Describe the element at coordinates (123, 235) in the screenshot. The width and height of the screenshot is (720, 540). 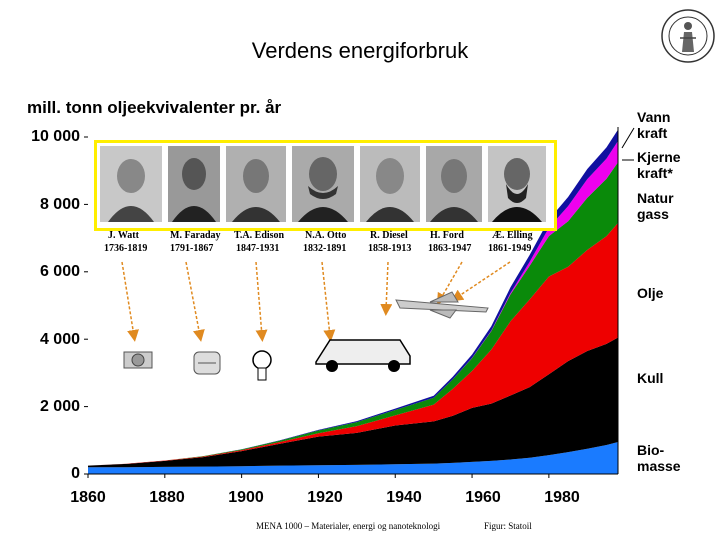
I see `inventor-name: J. Watt` at that location.